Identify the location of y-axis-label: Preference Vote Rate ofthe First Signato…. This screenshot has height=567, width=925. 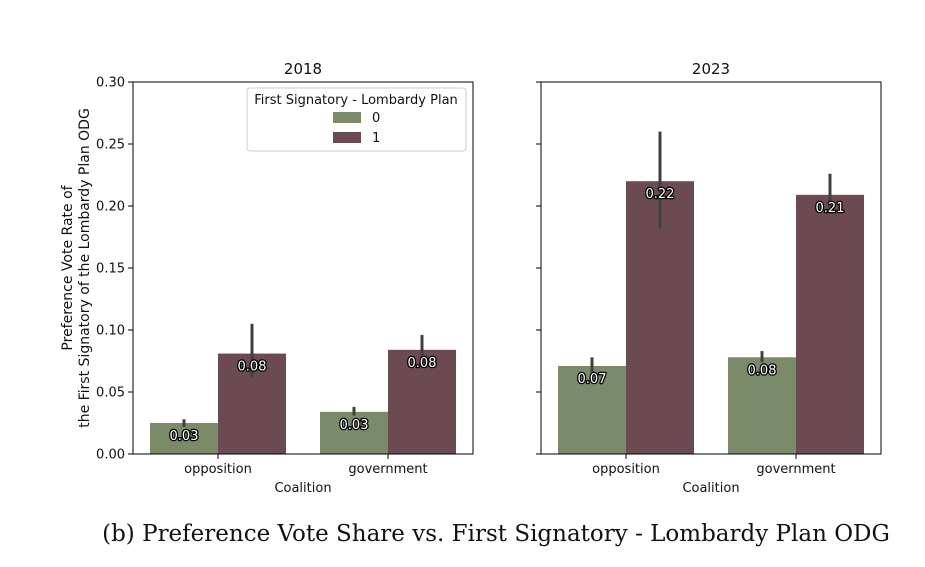
(76, 268).